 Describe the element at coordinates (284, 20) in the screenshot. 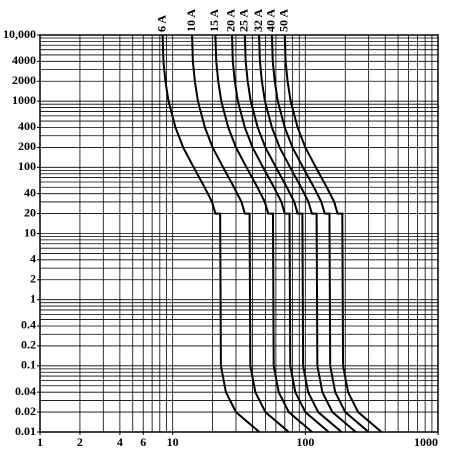

I see `series-label: 50 A` at that location.